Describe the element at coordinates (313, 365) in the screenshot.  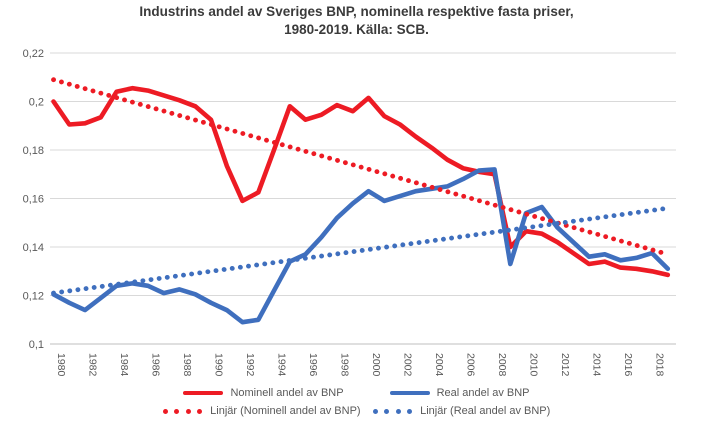
I see `x-axis-tick-label: 1996` at that location.